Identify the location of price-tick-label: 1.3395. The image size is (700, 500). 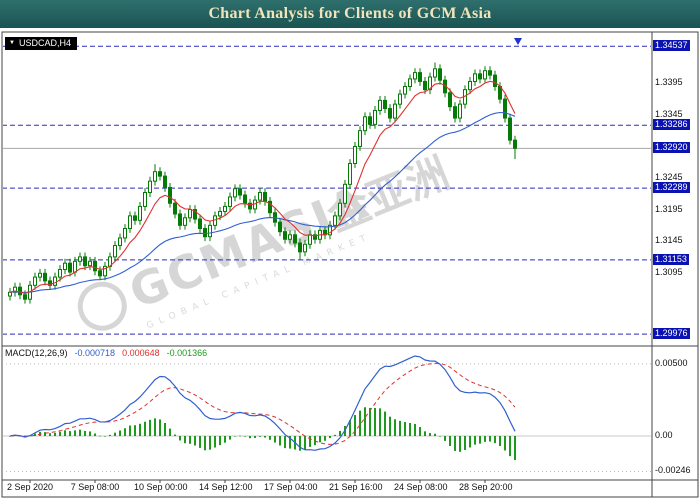
(669, 82).